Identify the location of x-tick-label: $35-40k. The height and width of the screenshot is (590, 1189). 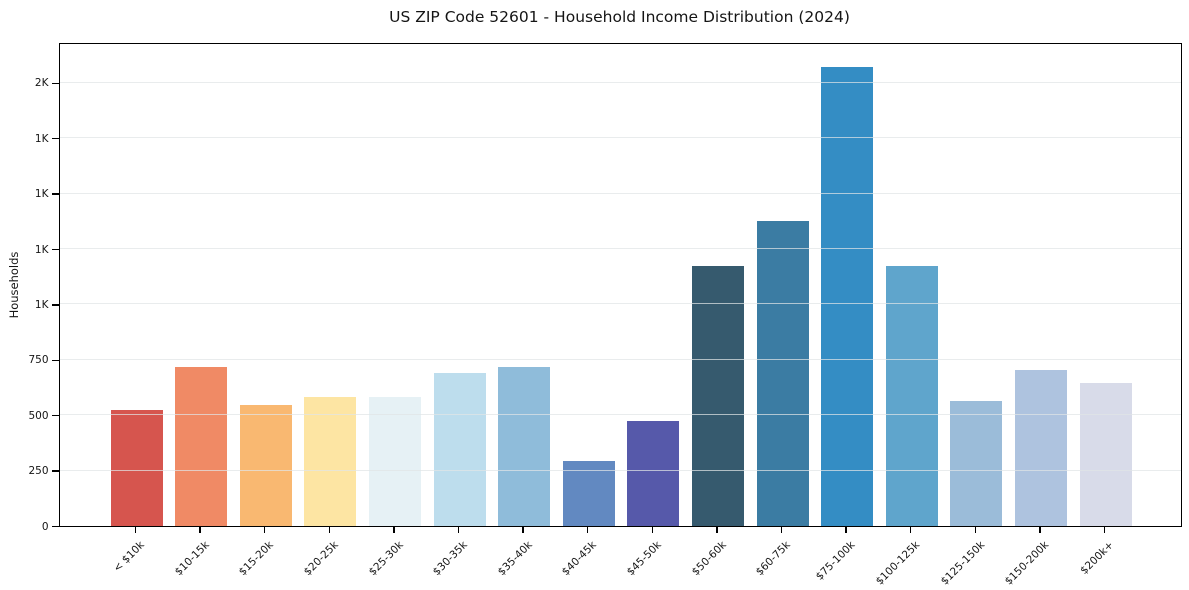
(515, 558).